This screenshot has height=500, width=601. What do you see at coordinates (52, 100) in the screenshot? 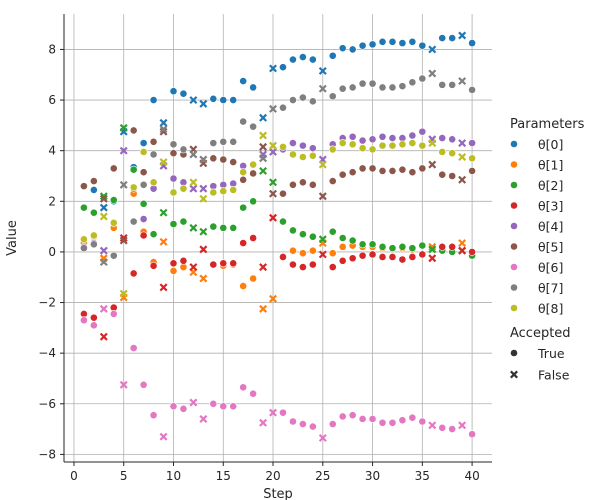
I see `y-tick-label: 6` at bounding box center [52, 100].